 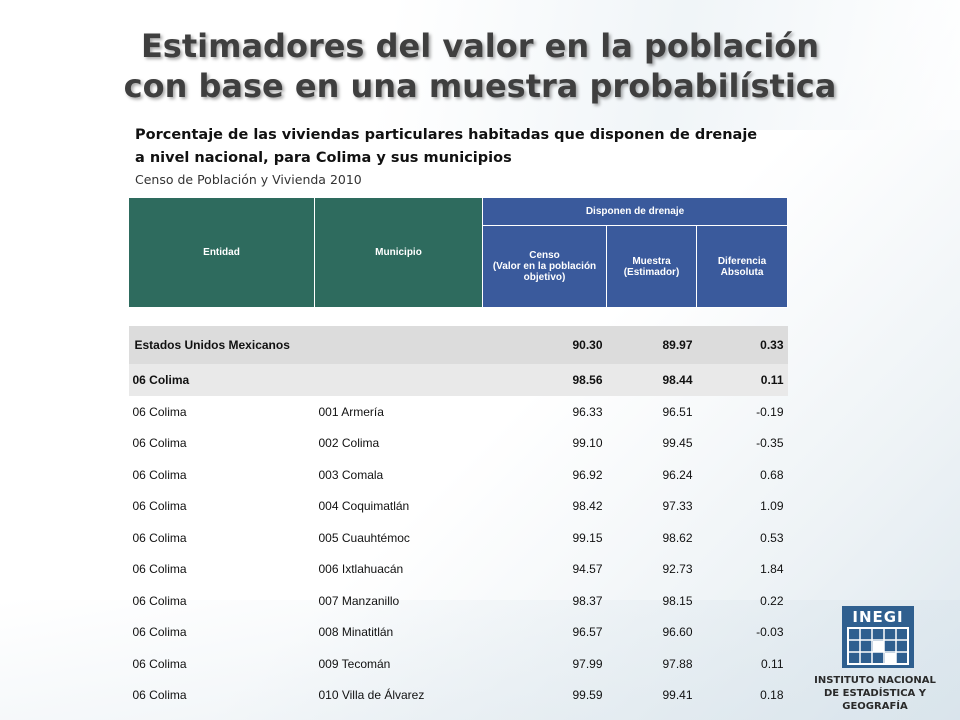 What do you see at coordinates (651, 272) in the screenshot?
I see `header-muestra-line-2: (Estimador)` at bounding box center [651, 272].